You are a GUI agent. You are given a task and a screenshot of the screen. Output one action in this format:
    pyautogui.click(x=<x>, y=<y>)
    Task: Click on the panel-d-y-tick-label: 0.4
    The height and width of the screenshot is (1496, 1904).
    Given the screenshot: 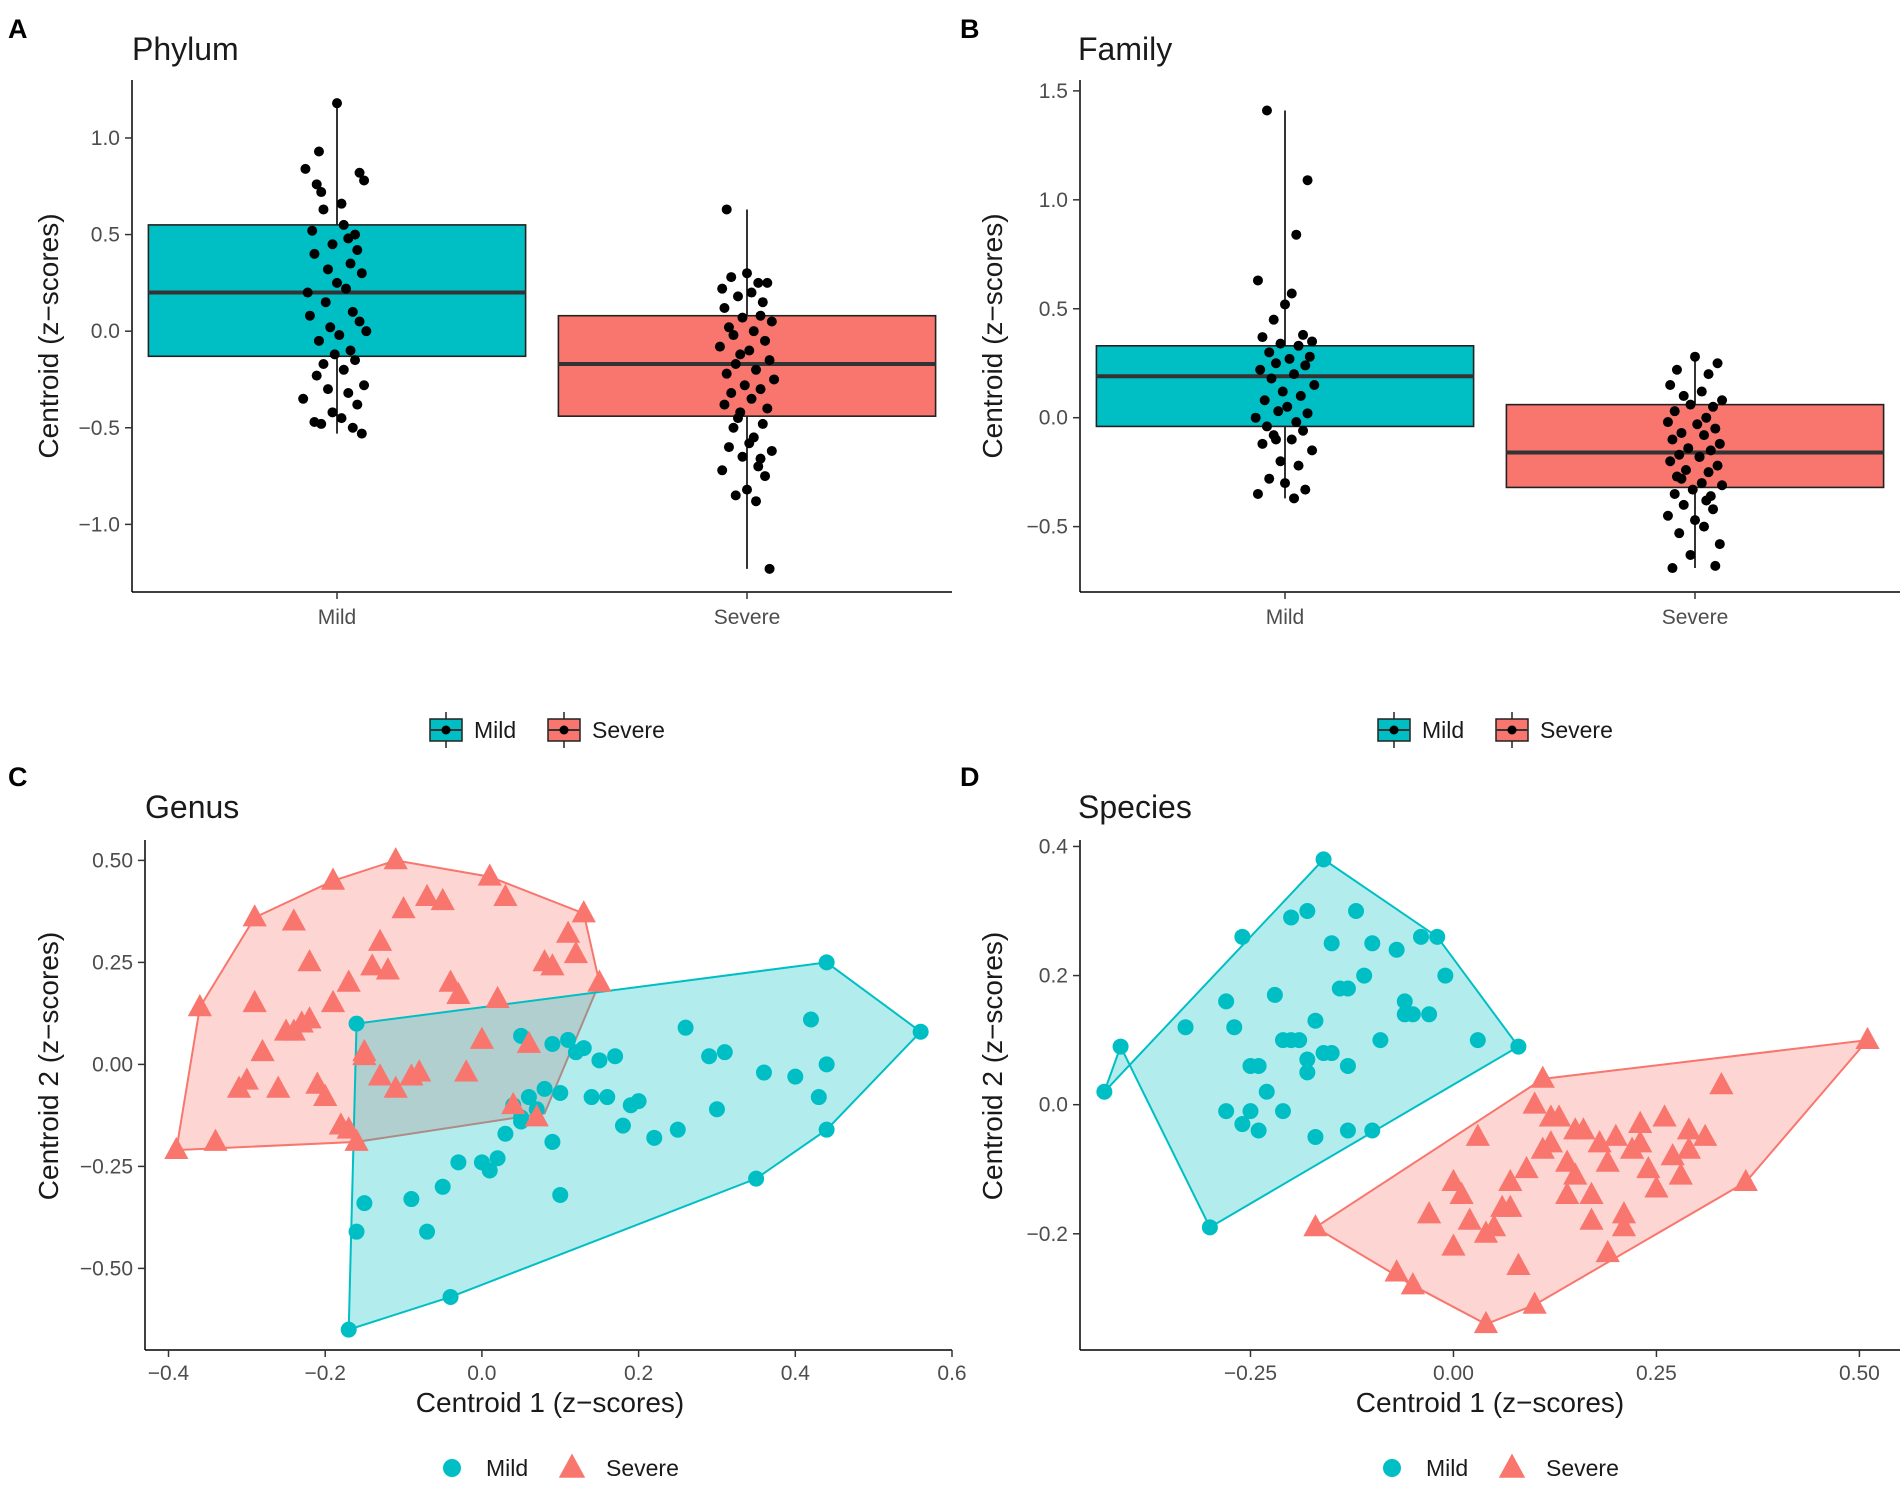 What is the action you would take?
    pyautogui.click(x=1054, y=846)
    